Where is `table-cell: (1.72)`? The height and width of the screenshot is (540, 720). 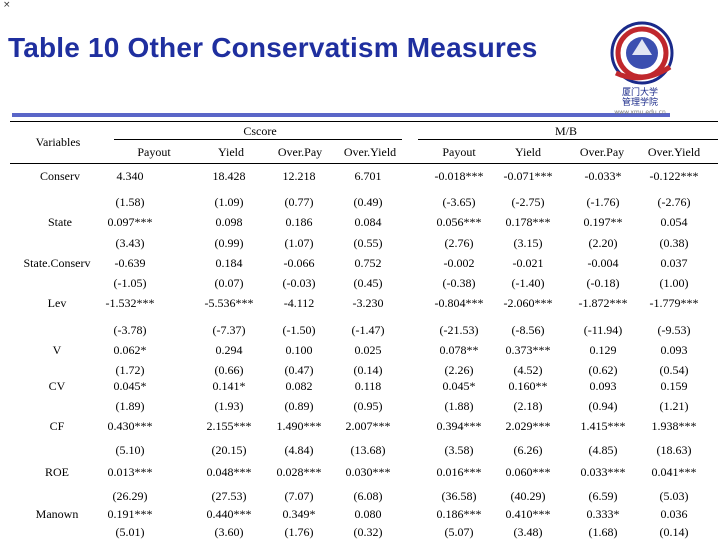
table-cell: (1.72) is located at coordinates (130, 370).